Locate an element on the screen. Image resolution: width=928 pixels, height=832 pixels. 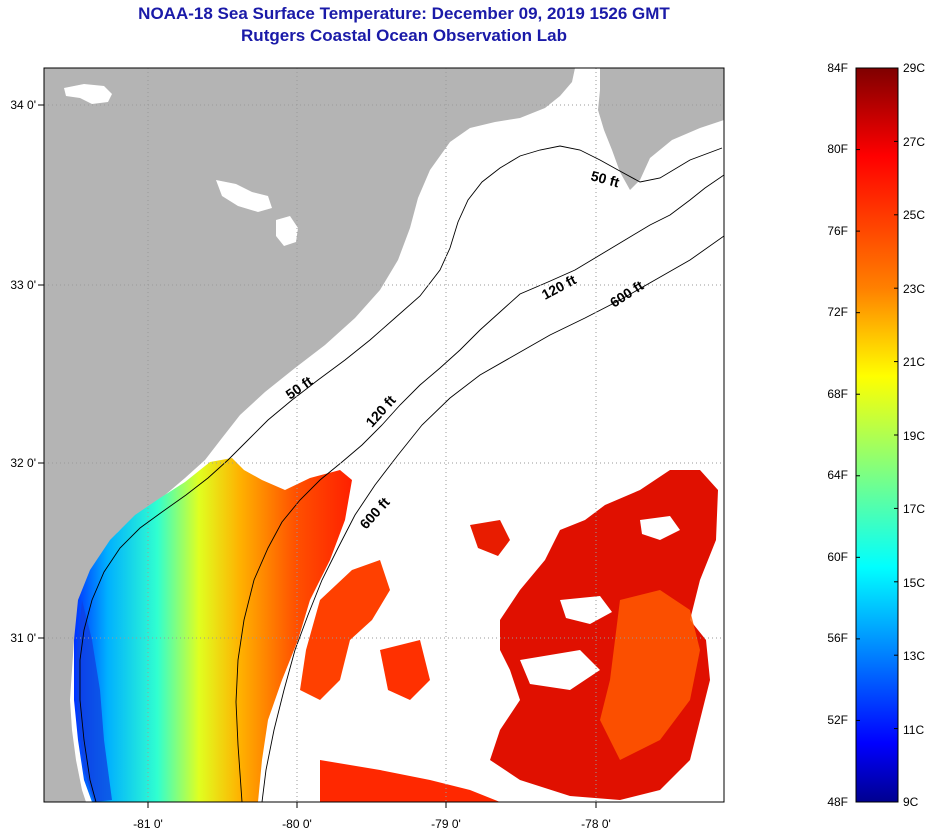
cape-fear-land is located at coordinates (661, 129).